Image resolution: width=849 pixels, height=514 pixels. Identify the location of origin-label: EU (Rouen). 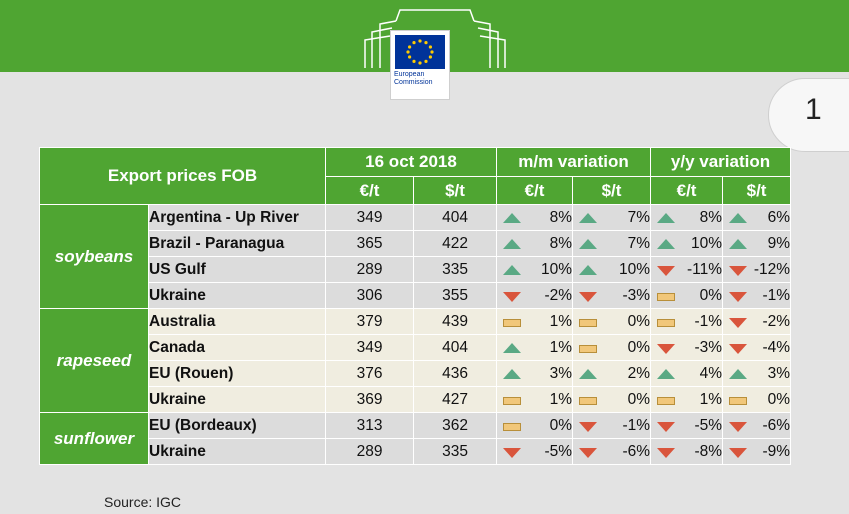
(237, 373).